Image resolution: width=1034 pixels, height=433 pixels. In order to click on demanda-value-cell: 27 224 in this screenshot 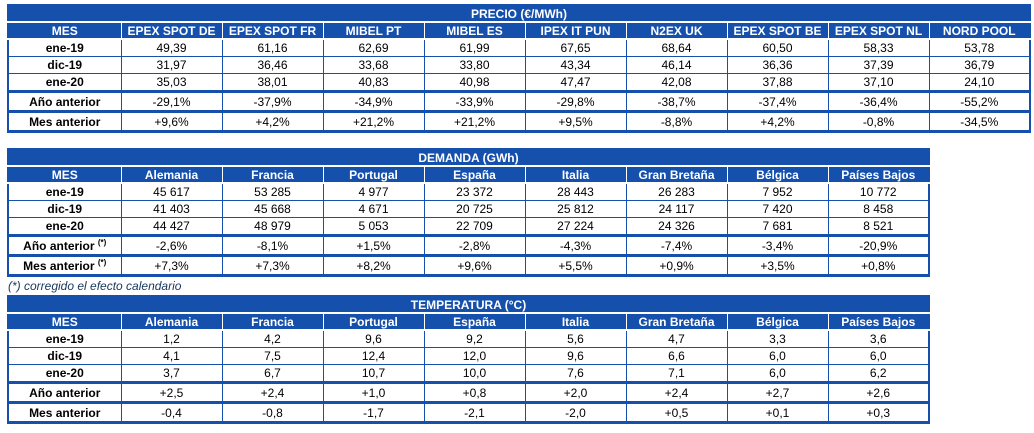, I will do `click(575, 226)`.